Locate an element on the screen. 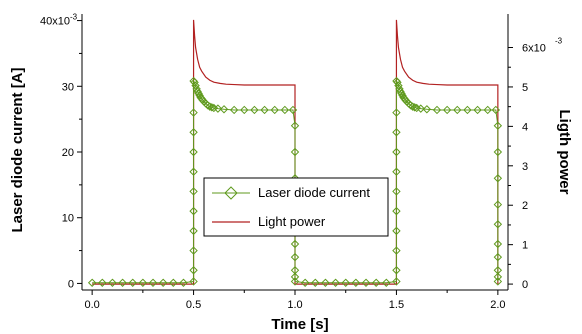  left-y-tick-label: 10 is located at coordinates (68, 219).